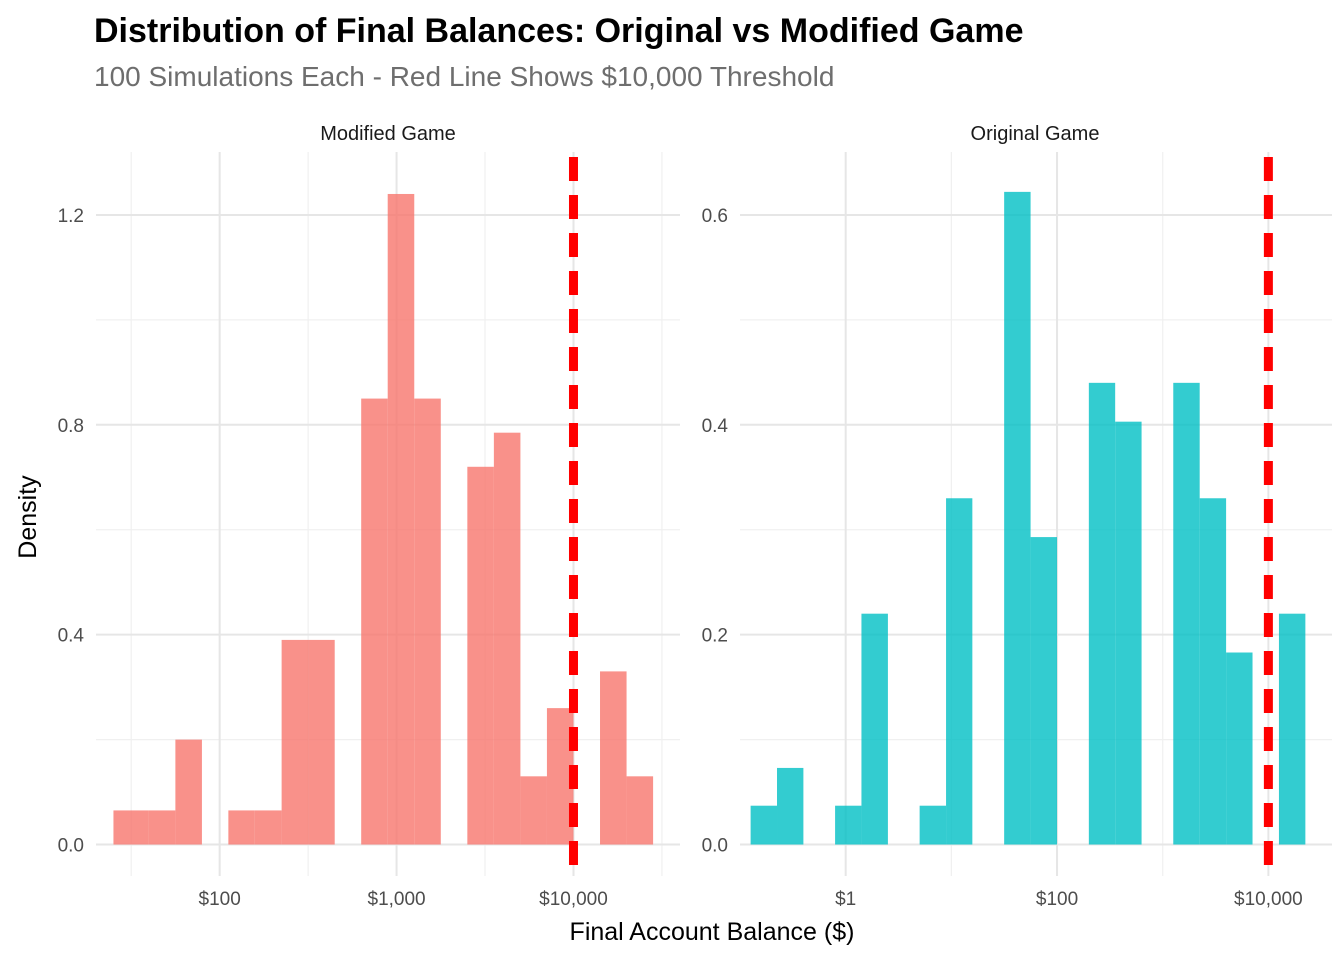  What do you see at coordinates (1035, 134) in the screenshot?
I see `panel-strip-original: Original Game` at bounding box center [1035, 134].